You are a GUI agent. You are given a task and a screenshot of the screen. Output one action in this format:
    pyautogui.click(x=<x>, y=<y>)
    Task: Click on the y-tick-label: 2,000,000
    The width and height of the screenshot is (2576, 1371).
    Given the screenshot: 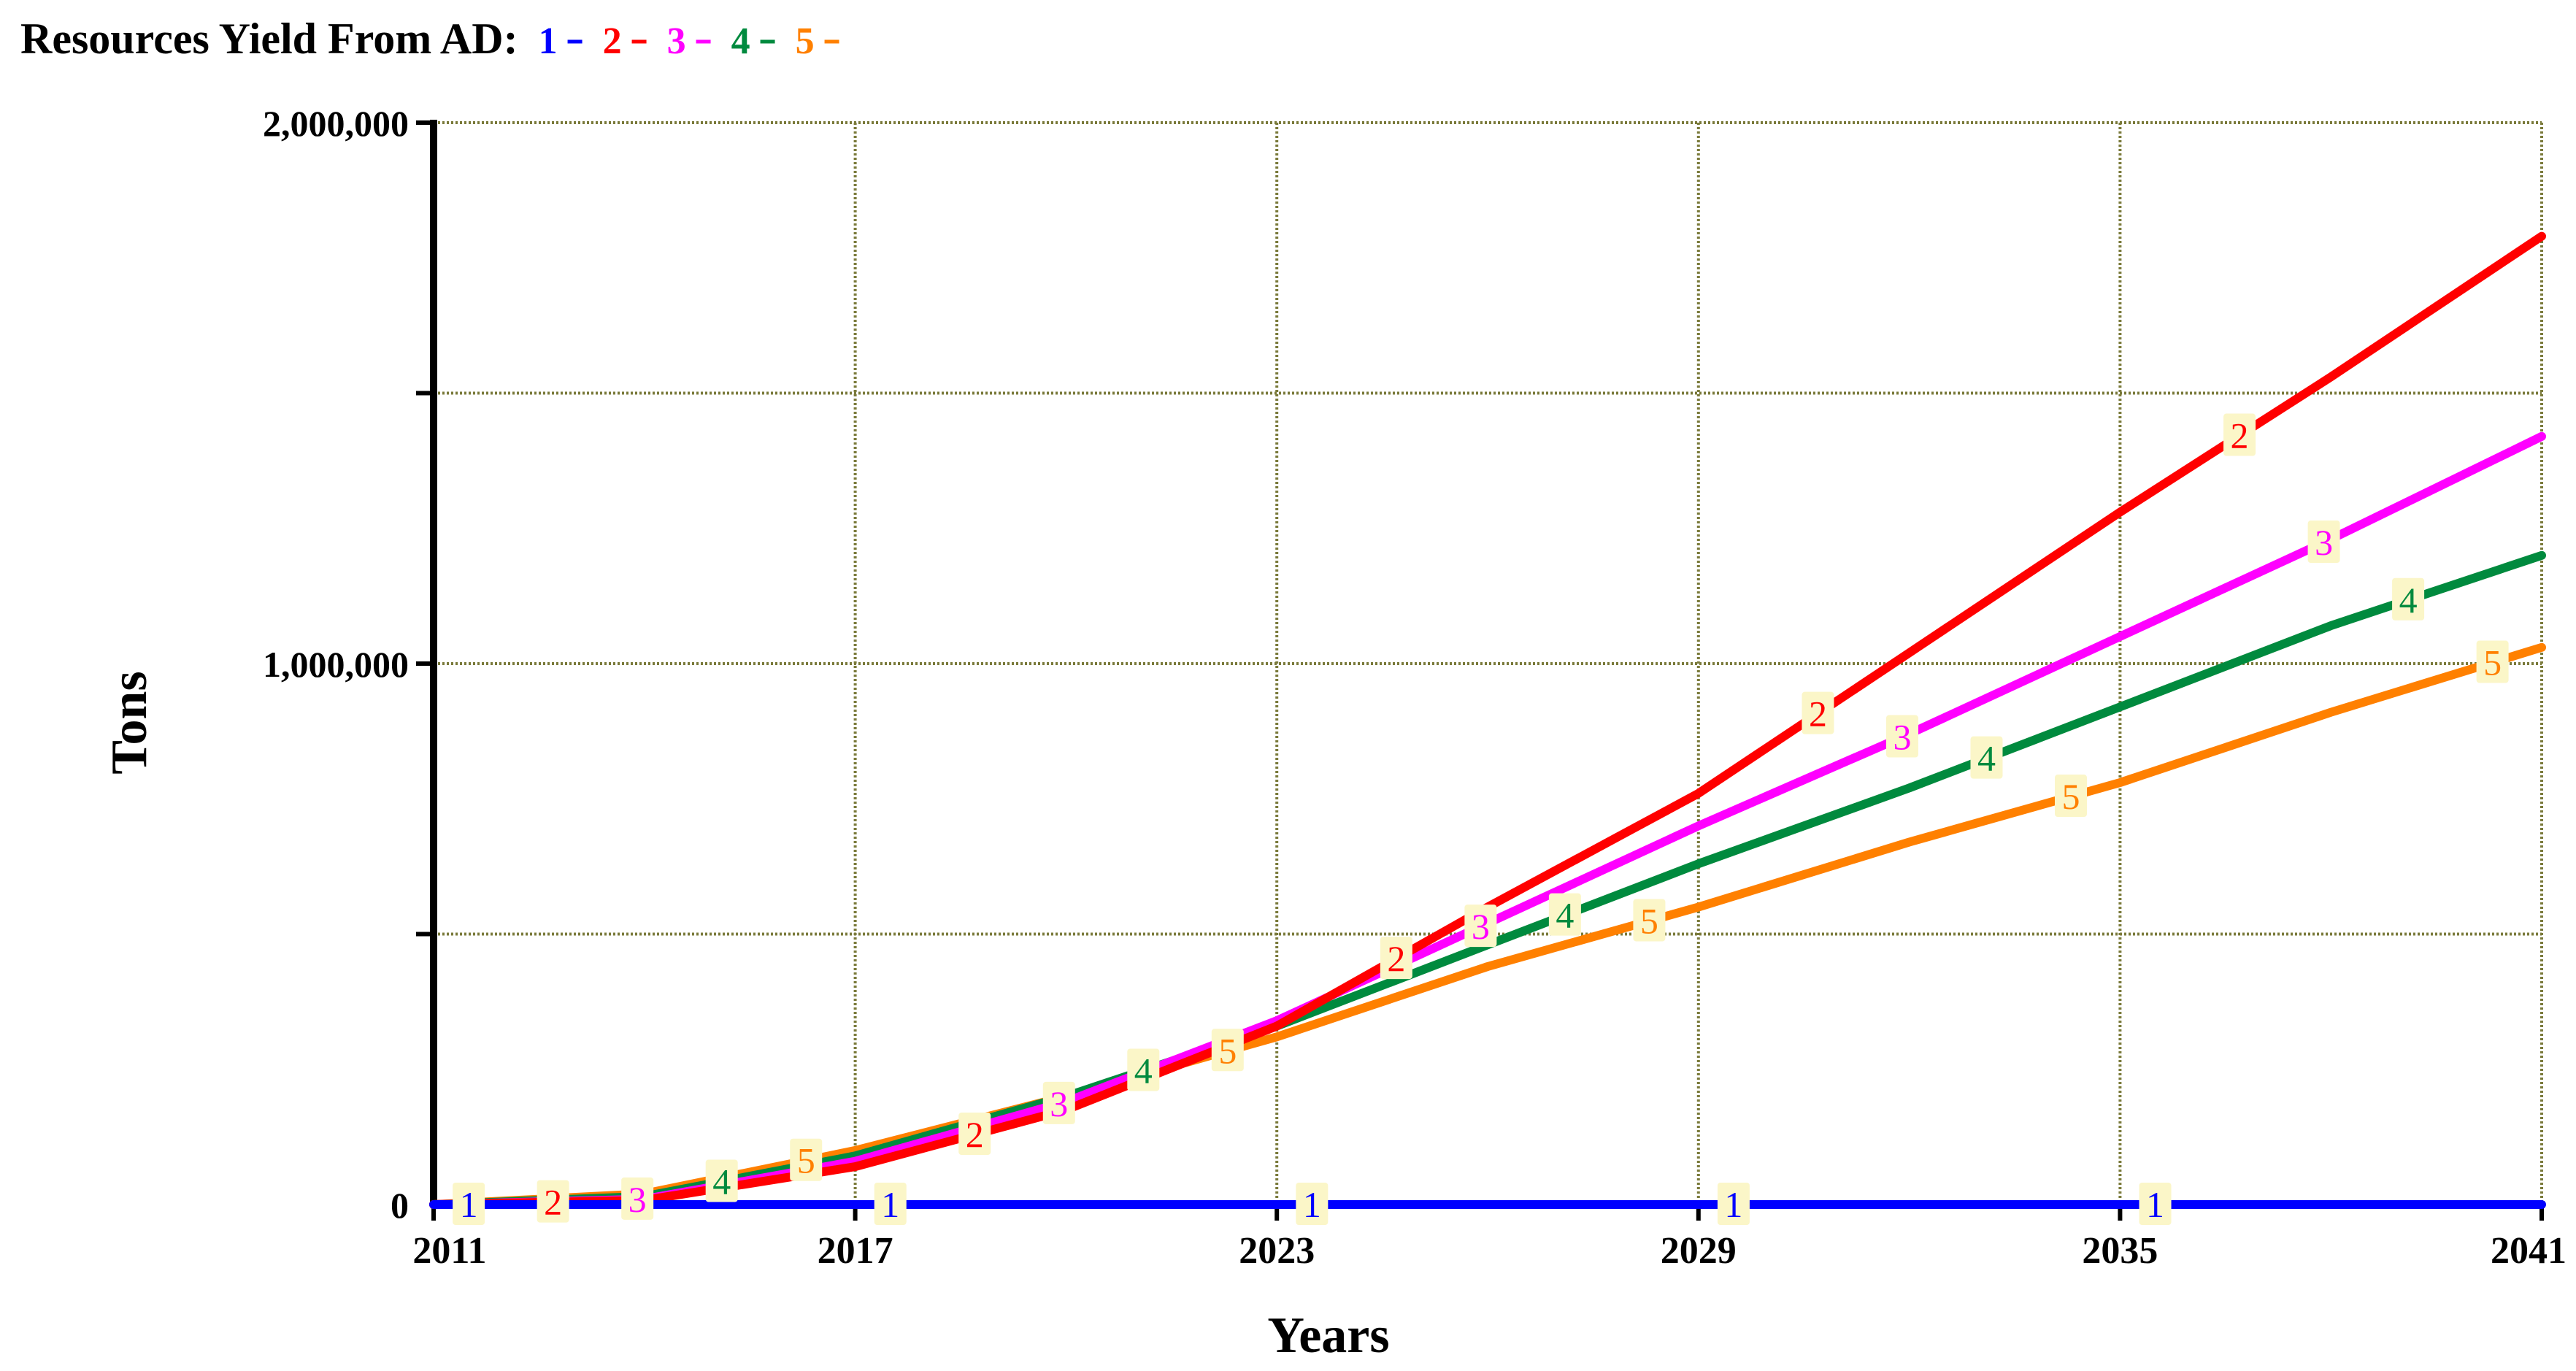 What is the action you would take?
    pyautogui.click(x=336, y=123)
    